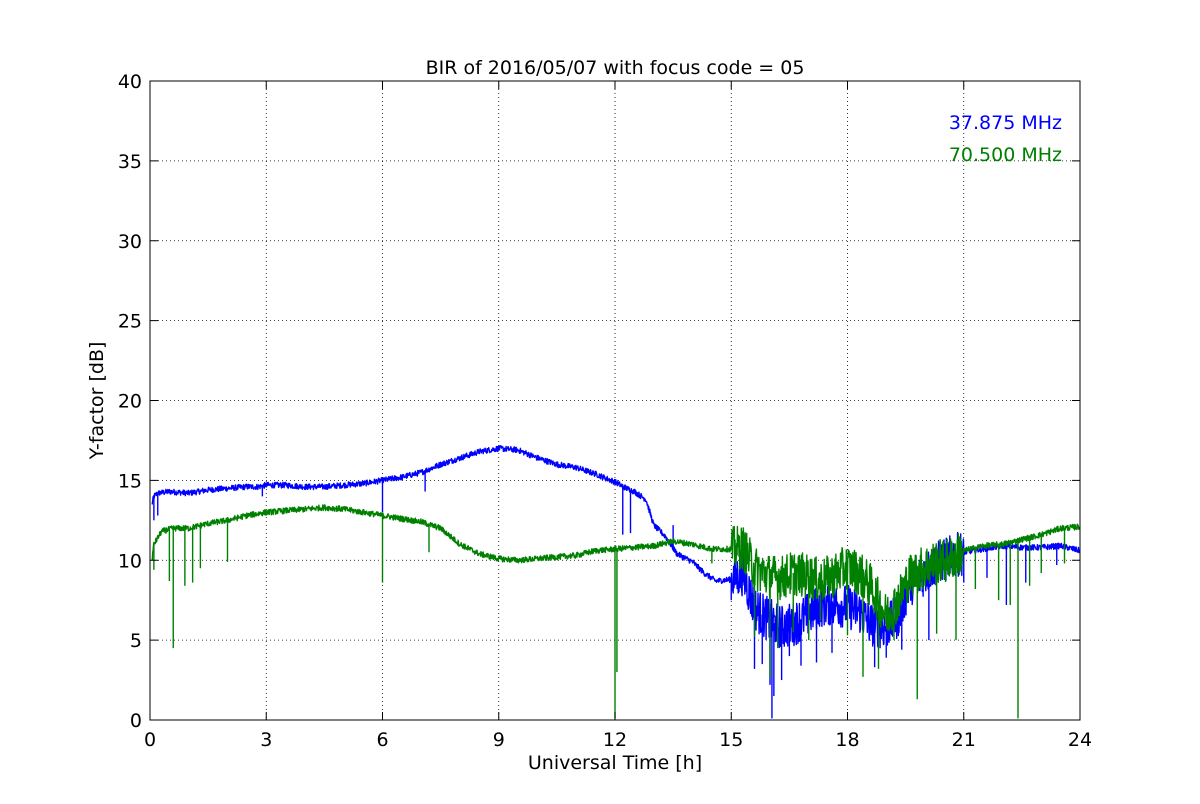 The width and height of the screenshot is (1200, 804). Describe the element at coordinates (130, 82) in the screenshot. I see `y-tick-label: 40` at that location.